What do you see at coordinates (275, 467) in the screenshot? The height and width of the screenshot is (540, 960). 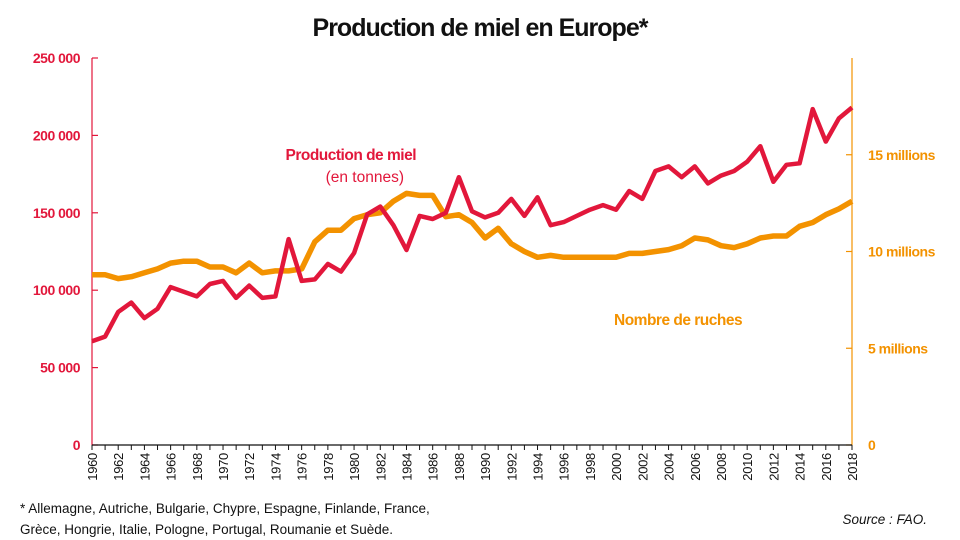 I see `x-axis-tick-label: 1974` at bounding box center [275, 467].